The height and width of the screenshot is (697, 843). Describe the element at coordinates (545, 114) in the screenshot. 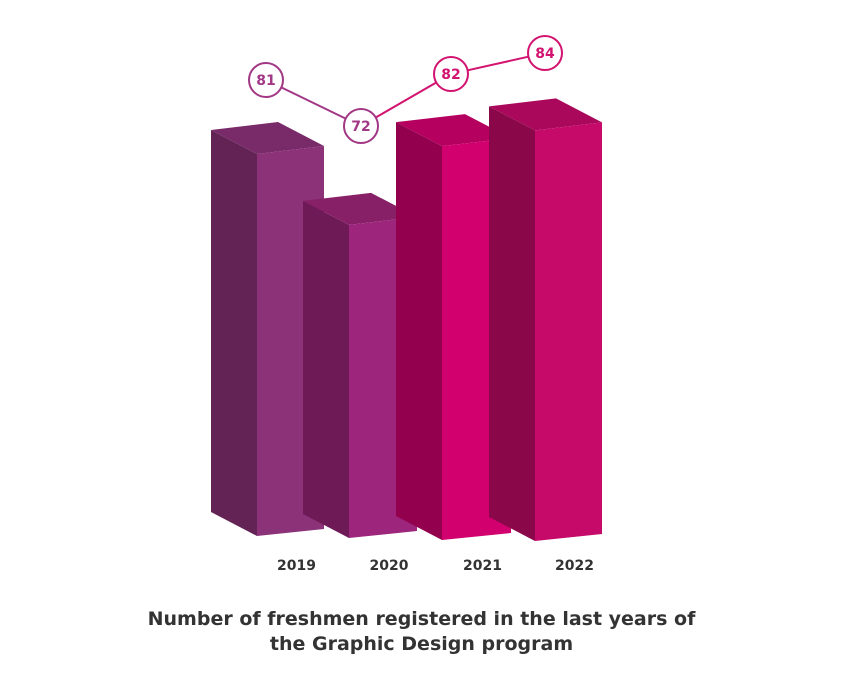

I see `bar-top-2022` at that location.